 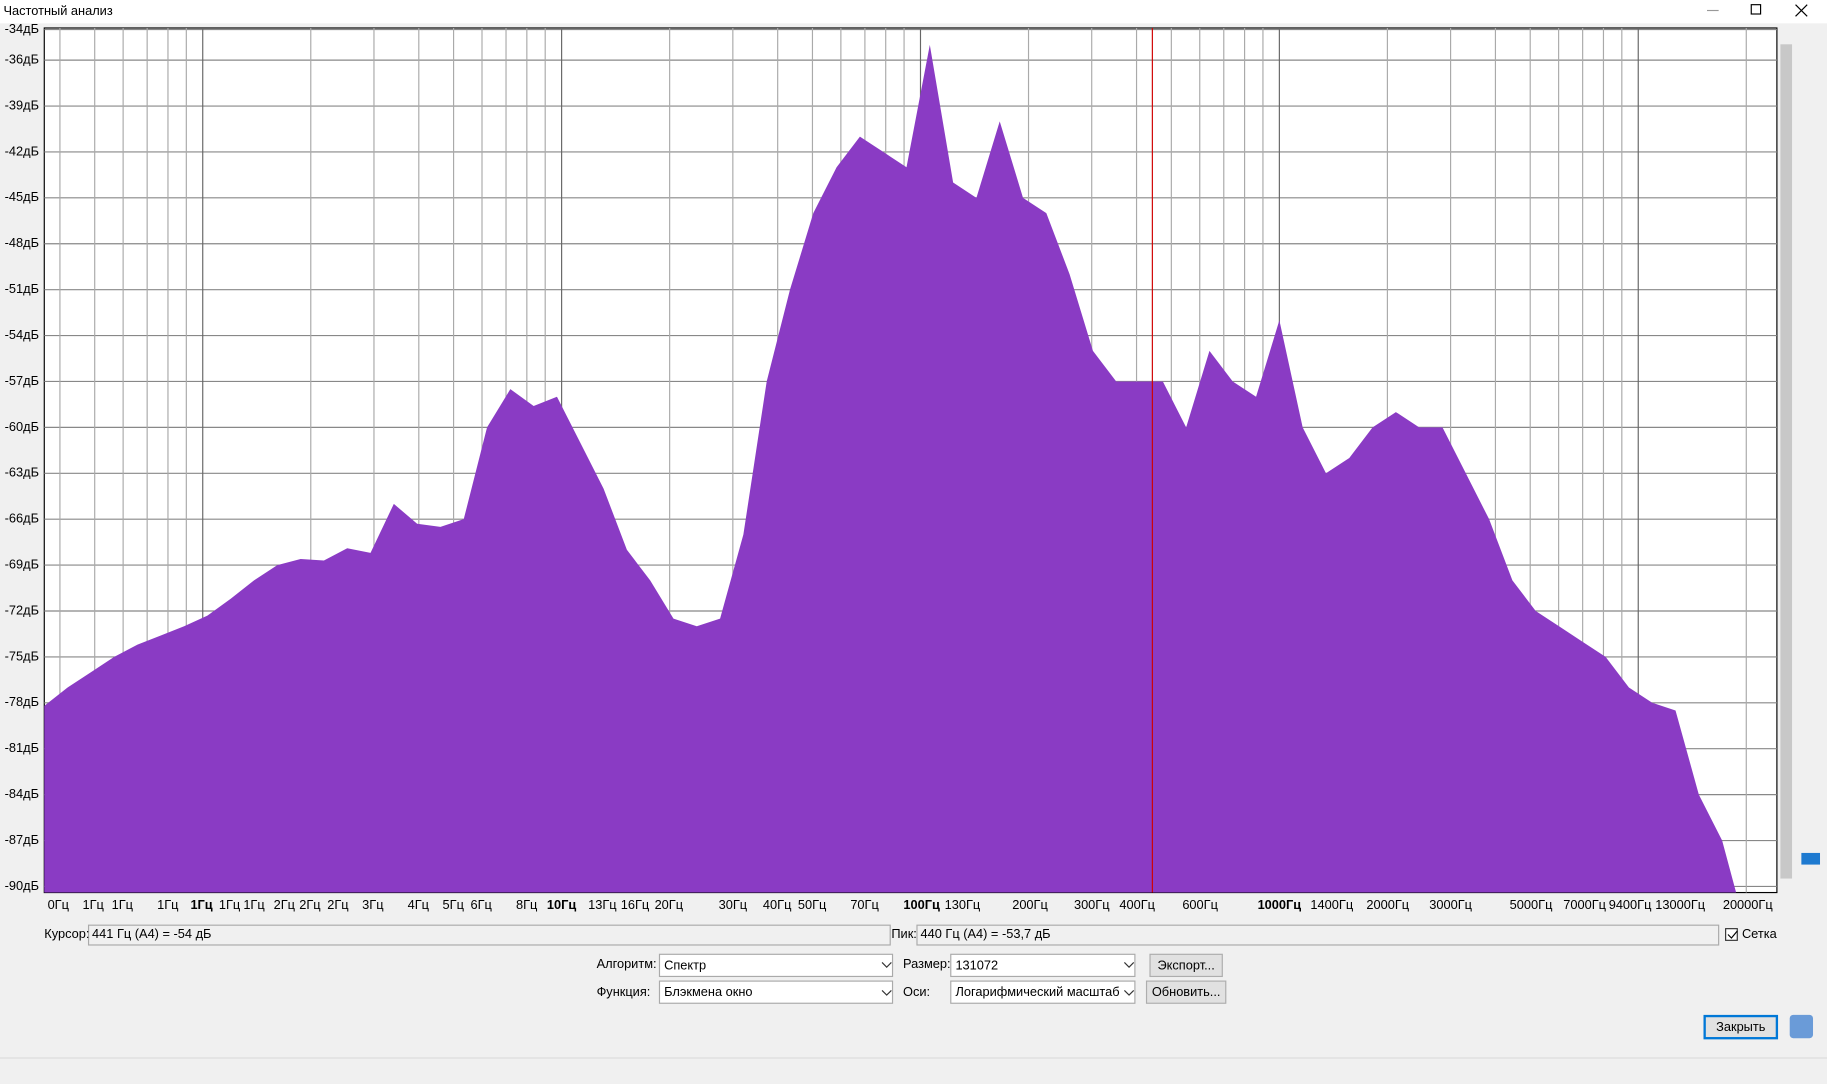 What do you see at coordinates (151, 933) in the screenshot?
I see `cursor-value: 441 Гц (A4) = -54 дБ` at bounding box center [151, 933].